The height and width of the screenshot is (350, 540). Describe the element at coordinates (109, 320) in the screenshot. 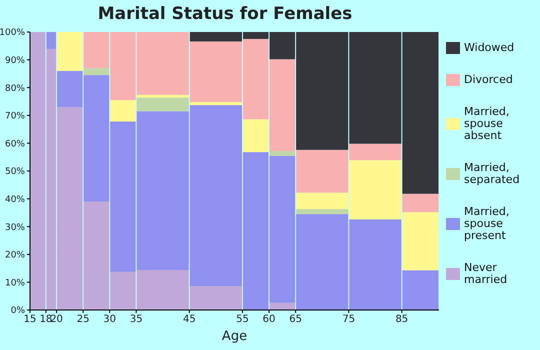

I see `x-tick-label: 30` at that location.